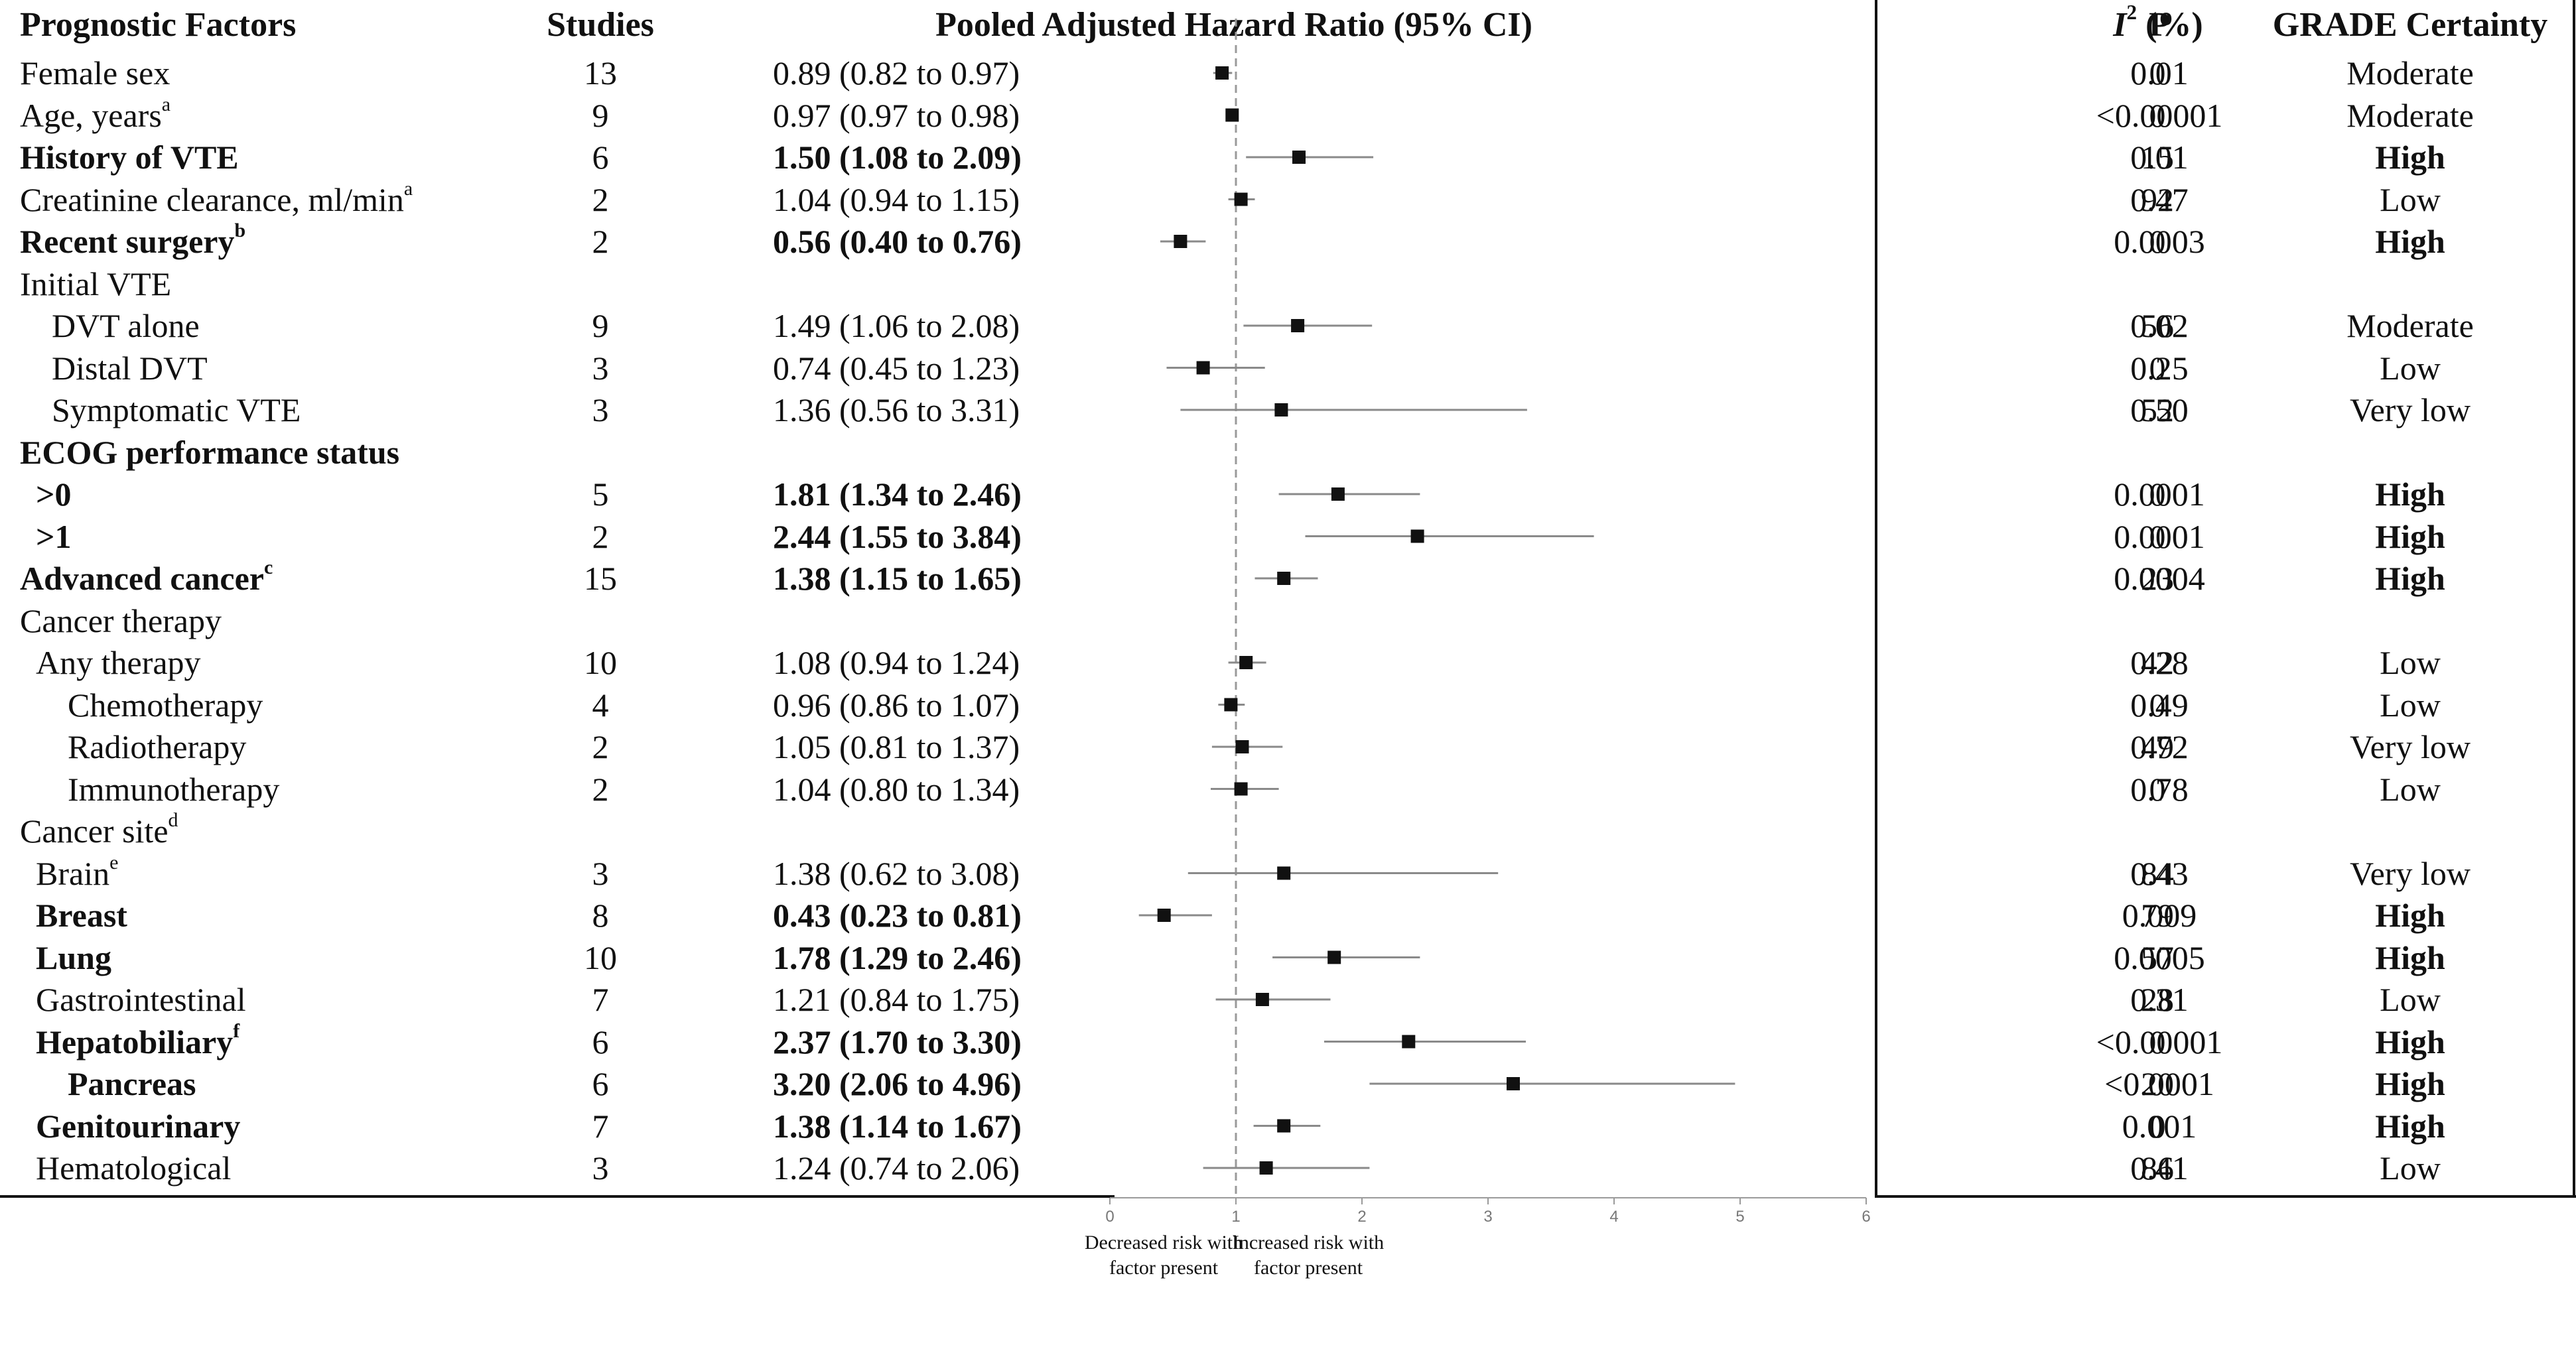 The width and height of the screenshot is (2576, 1351). I want to click on row-label-footnote: e, so click(114, 862).